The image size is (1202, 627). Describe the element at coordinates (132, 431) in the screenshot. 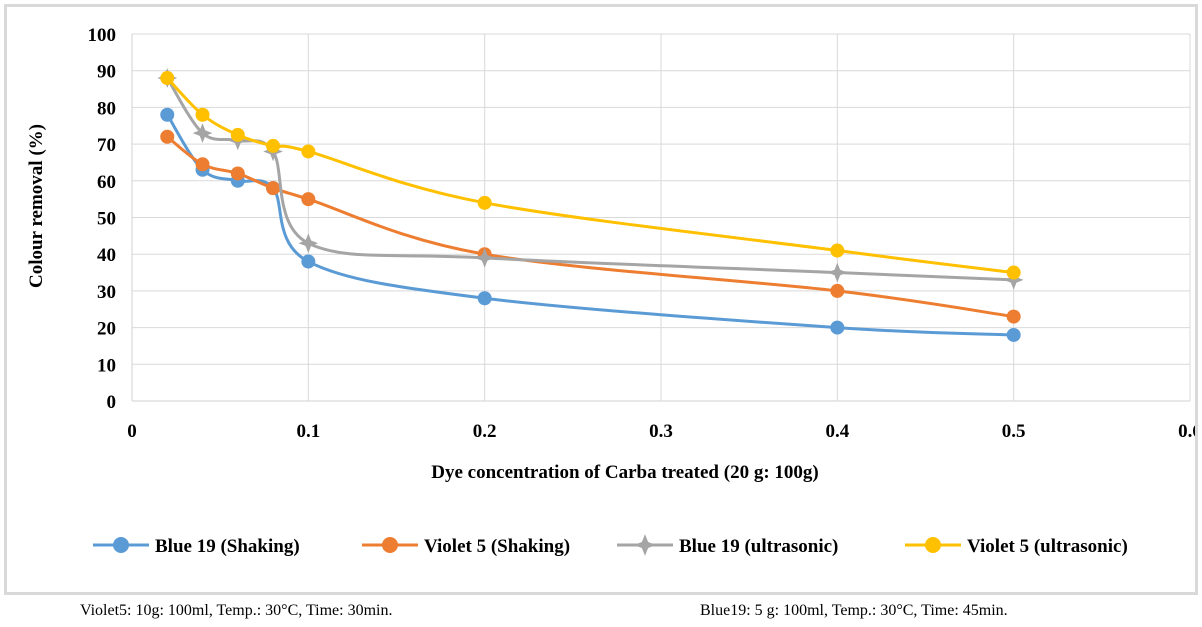

I see `x-tick-label: 0` at that location.